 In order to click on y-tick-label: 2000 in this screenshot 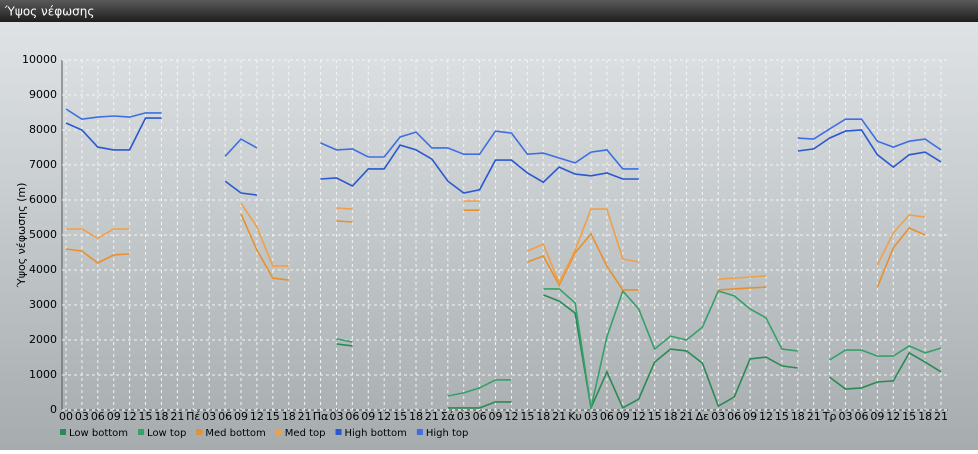, I will do `click(43, 339)`.